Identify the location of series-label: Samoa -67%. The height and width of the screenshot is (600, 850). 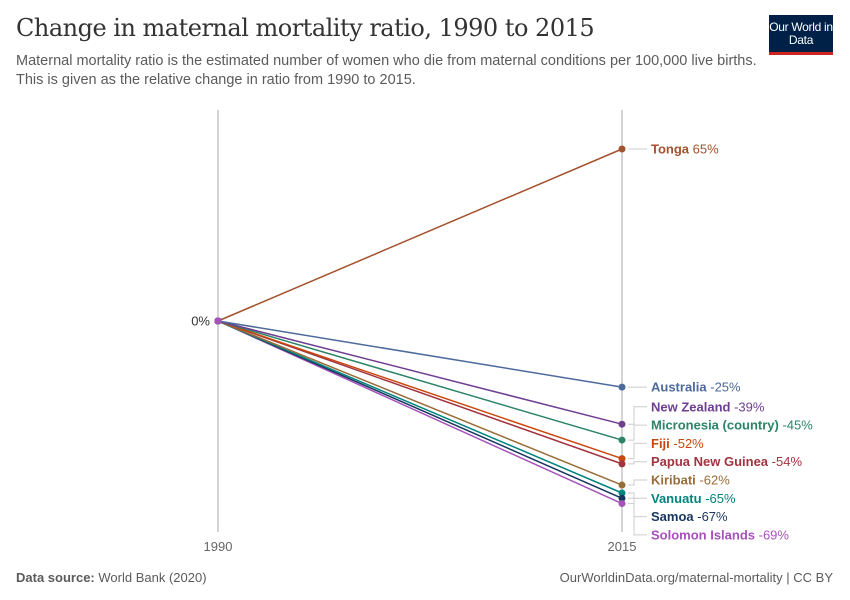
(689, 516).